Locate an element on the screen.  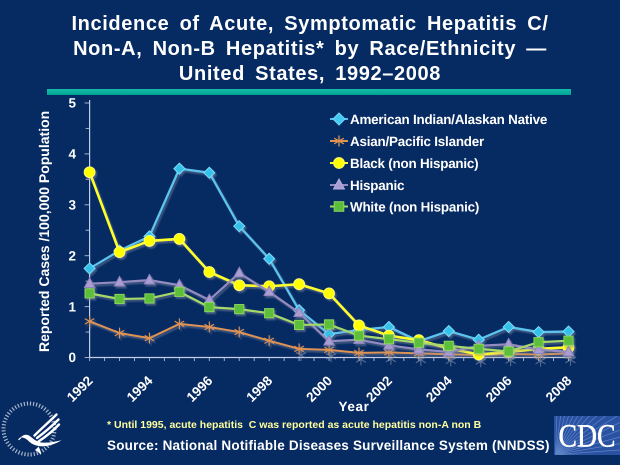
svg-text: American Indian/Alaskan Native is located at coordinates (448, 119).